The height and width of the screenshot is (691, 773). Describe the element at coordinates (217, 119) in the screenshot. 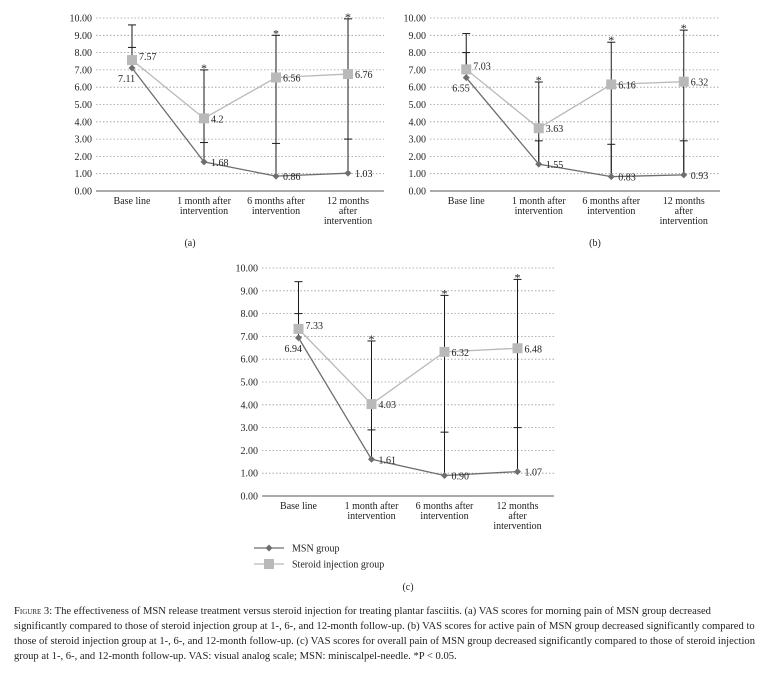

I see `steroid-data-label: 4.2` at that location.